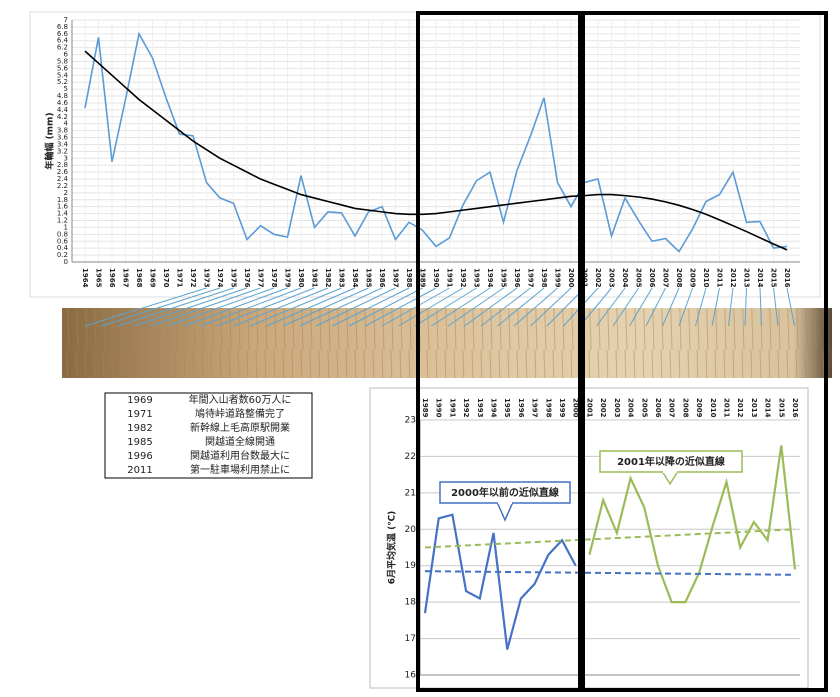 The image size is (840, 697). What do you see at coordinates (66, 20) in the screenshot?
I see `y-tick-label: 7` at bounding box center [66, 20].